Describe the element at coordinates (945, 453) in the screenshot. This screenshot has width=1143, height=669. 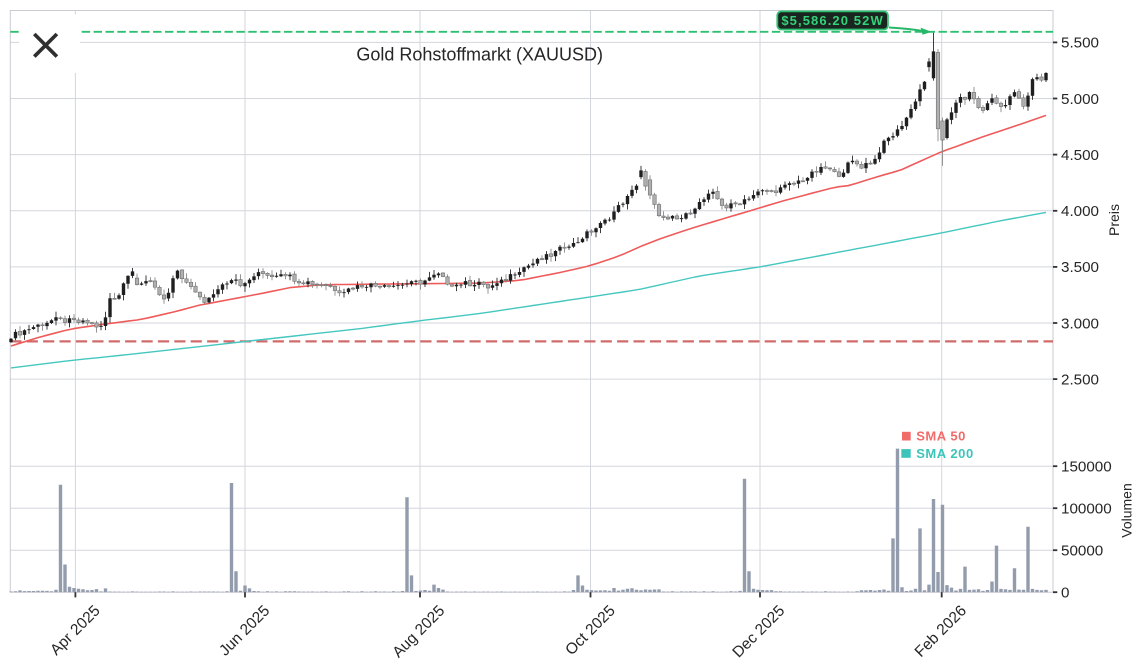
I see `svg-text: SMA 200` at that location.